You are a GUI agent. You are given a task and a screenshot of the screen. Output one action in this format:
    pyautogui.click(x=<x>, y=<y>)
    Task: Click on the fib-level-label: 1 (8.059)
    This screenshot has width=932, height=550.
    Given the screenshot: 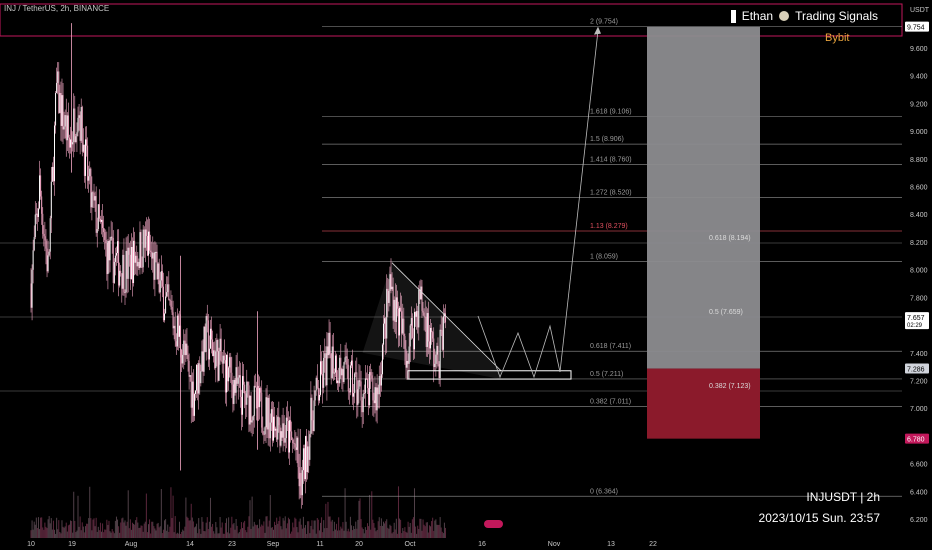 What is the action you would take?
    pyautogui.click(x=604, y=256)
    